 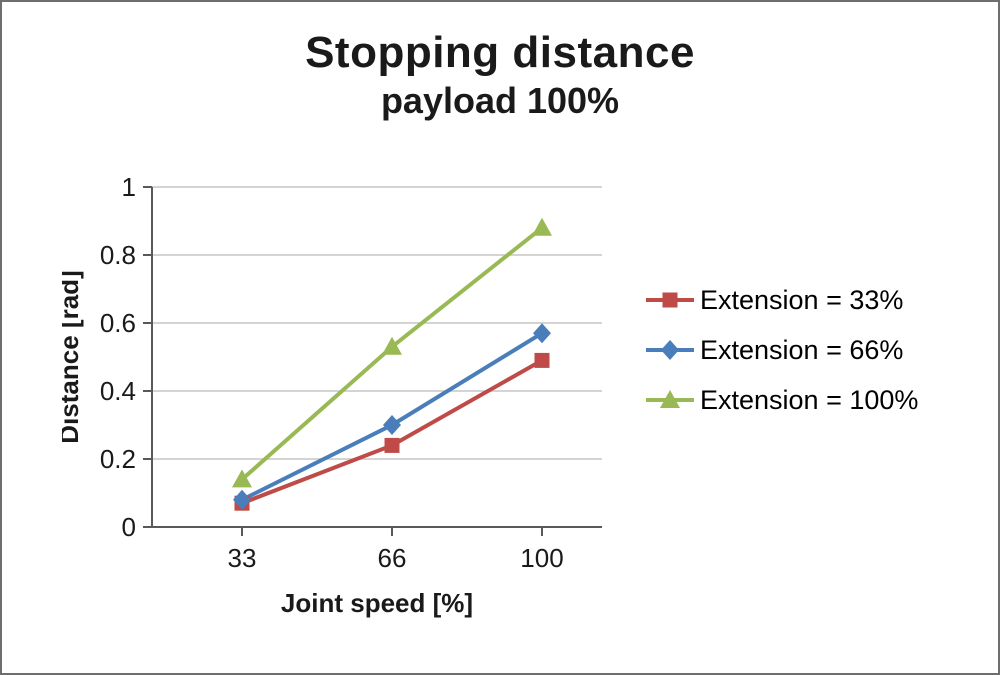 What do you see at coordinates (242, 558) in the screenshot?
I see `x-tick-label: 33` at bounding box center [242, 558].